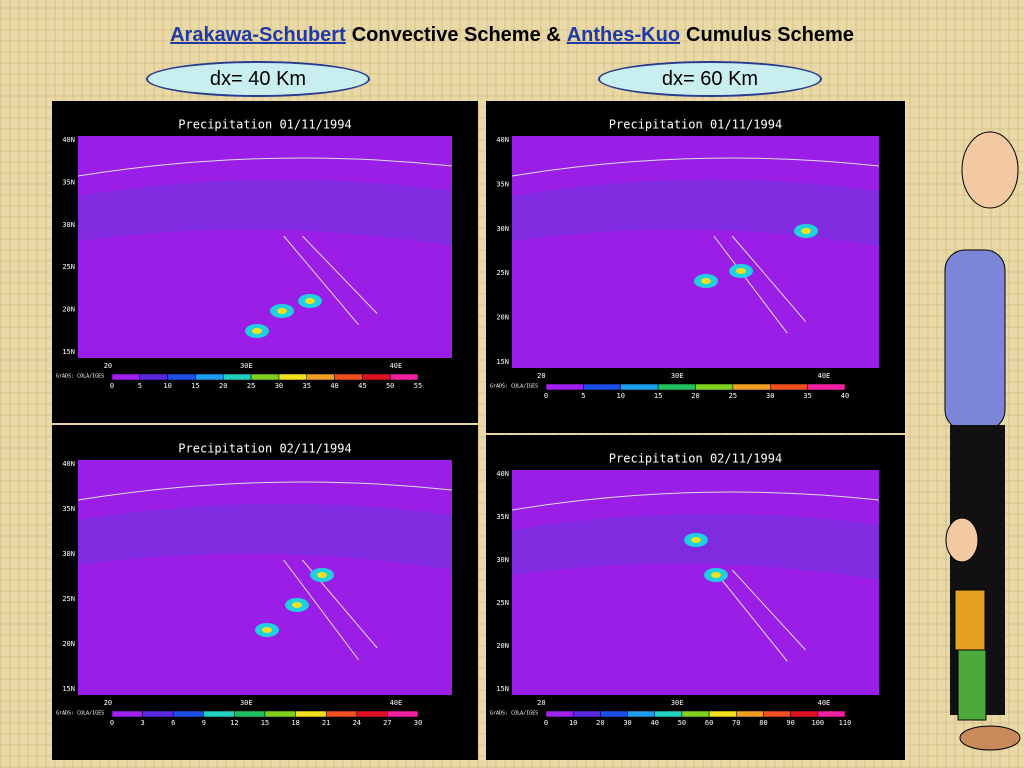  Describe the element at coordinates (695, 459) in the screenshot. I see `panel-title: Precipitation 02/11/1994` at that location.